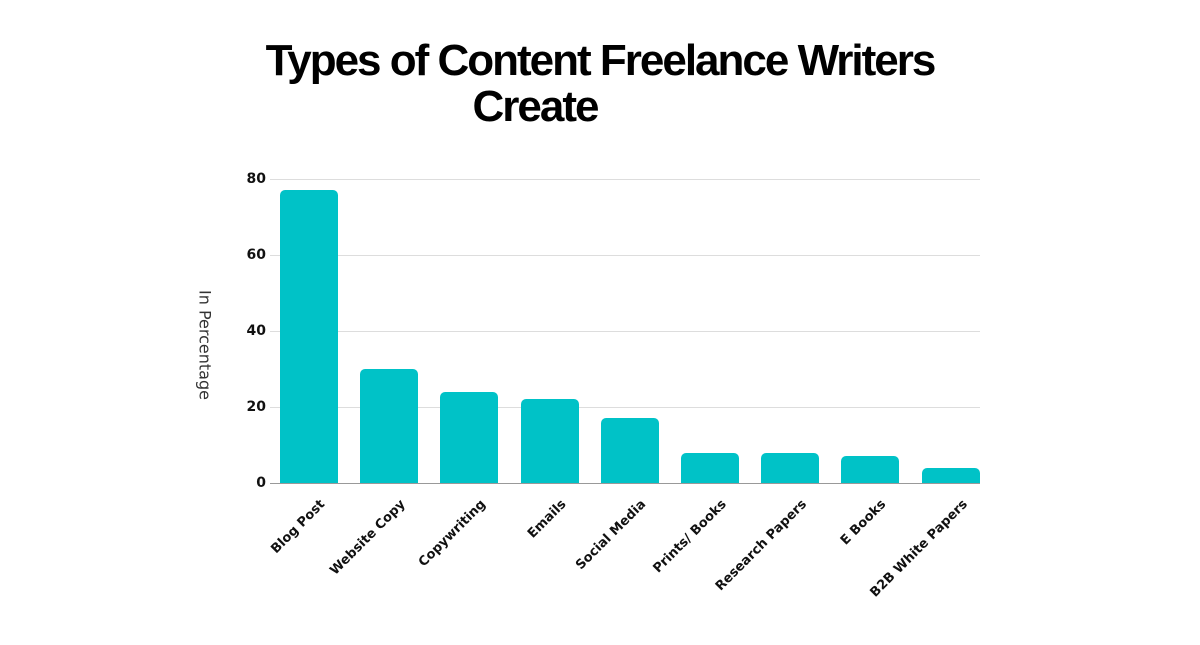 This screenshot has width=1200, height=645. I want to click on x-tick-label: Prints/ Books, so click(690, 537).